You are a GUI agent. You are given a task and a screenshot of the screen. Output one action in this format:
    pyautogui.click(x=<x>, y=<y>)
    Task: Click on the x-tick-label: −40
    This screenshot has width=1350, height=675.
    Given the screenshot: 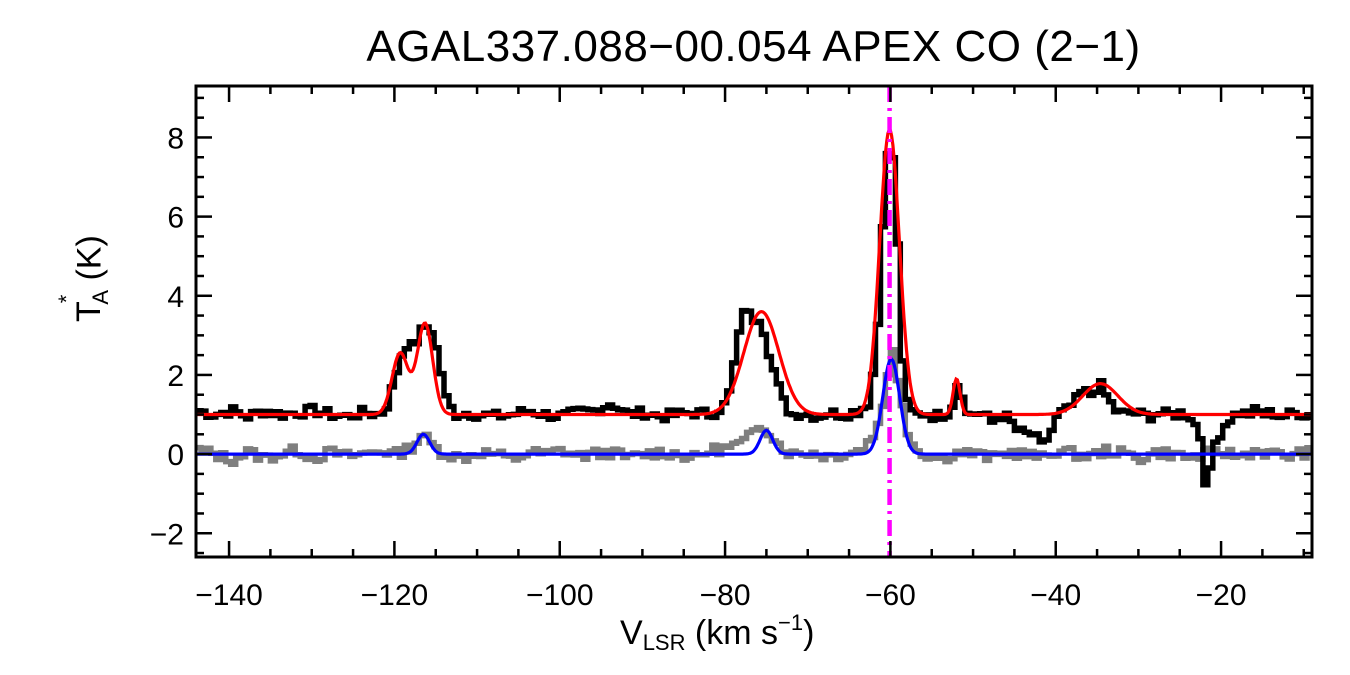 What is the action you would take?
    pyautogui.click(x=1055, y=595)
    